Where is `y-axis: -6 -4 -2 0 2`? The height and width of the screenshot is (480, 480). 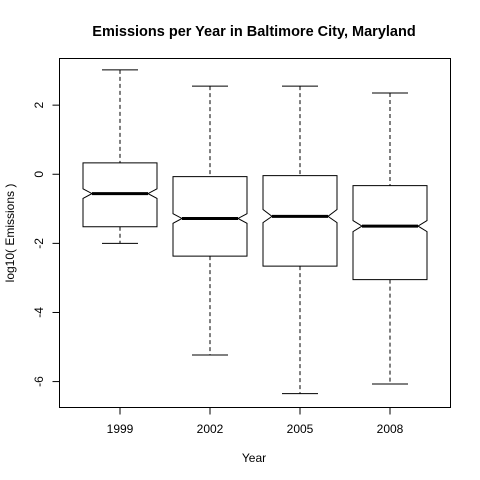 y-axis: -6 -4 -2 0 2 is located at coordinates (46, 244).